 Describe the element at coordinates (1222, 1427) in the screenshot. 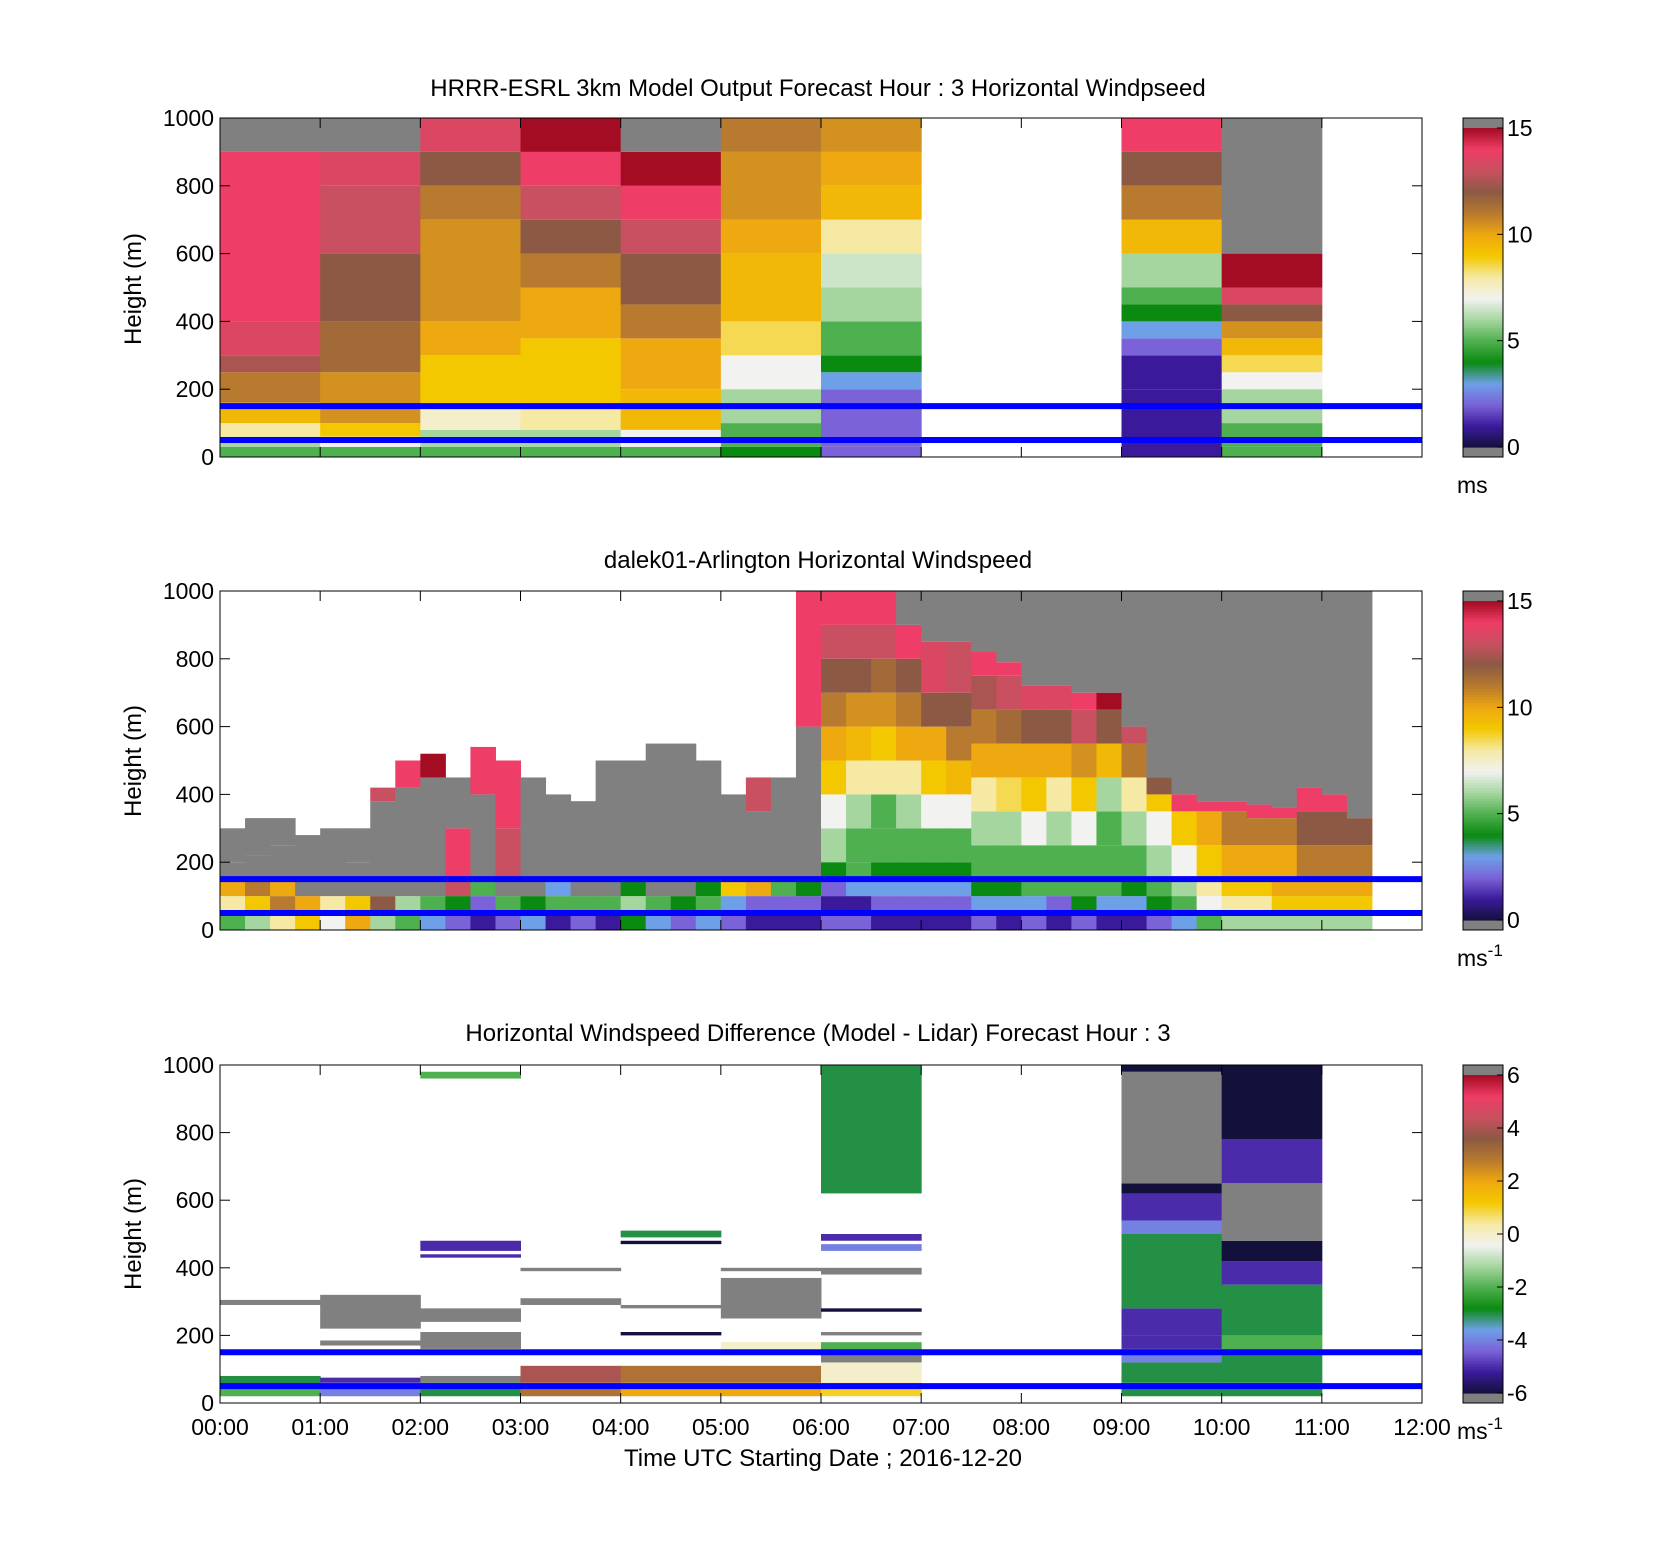

I see `x-tick-label: 10:00` at that location.